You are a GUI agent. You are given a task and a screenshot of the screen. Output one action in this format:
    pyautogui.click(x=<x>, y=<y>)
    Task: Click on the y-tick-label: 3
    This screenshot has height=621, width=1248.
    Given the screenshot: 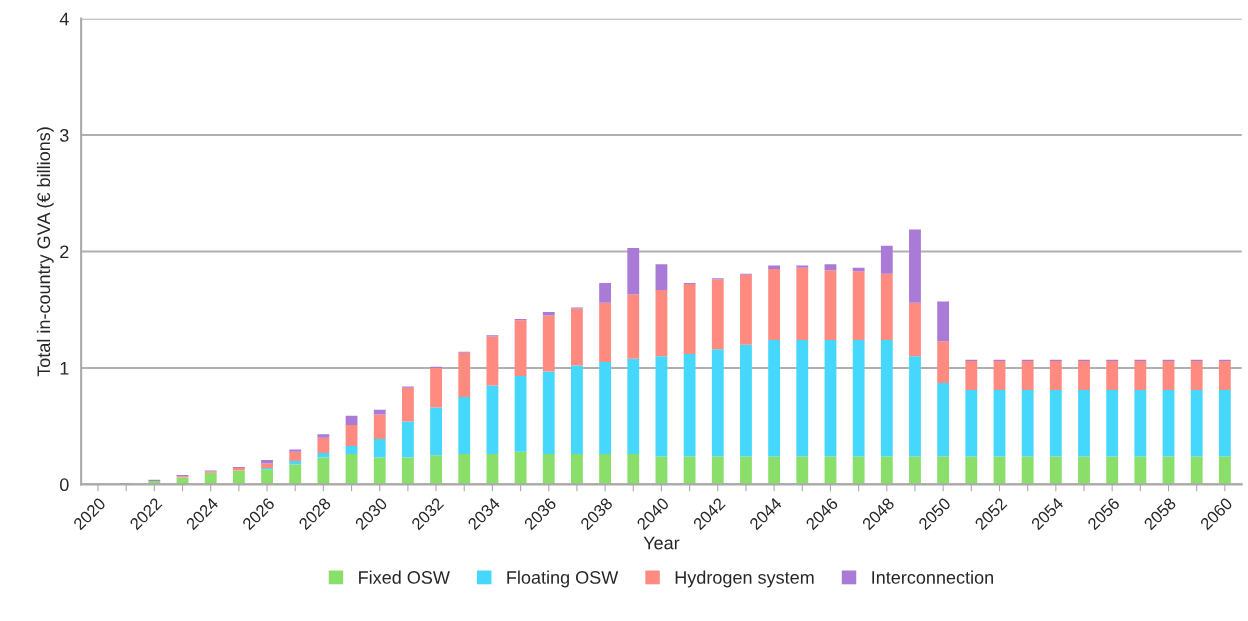 What is the action you would take?
    pyautogui.click(x=64, y=135)
    